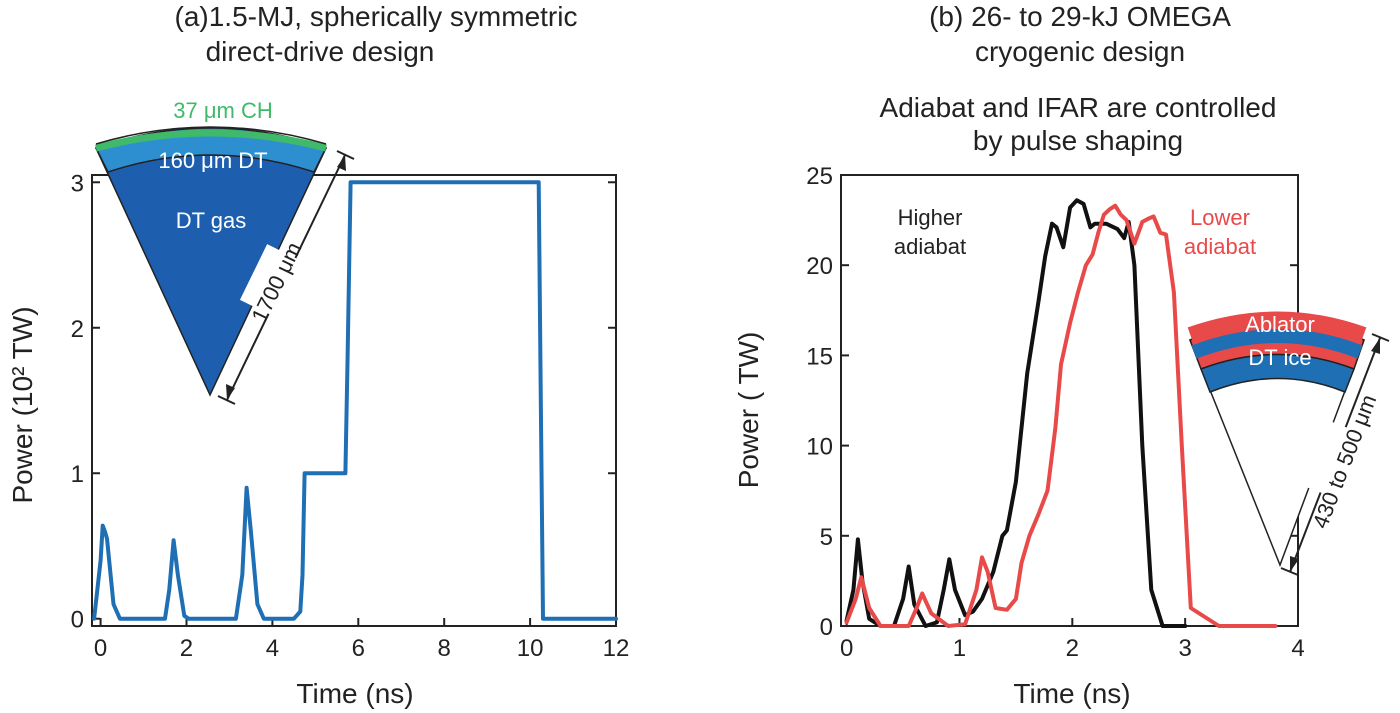 Image resolution: width=1400 pixels, height=713 pixels. Describe the element at coordinates (211, 220) in the screenshot. I see `panel-a-gas-label: DT gas` at that location.